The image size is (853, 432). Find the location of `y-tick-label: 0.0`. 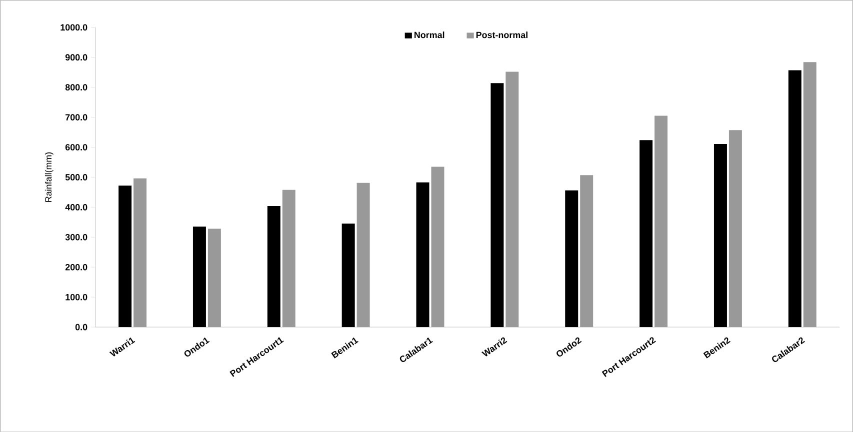

y-tick-label: 0.0 is located at coordinates (81, 327).